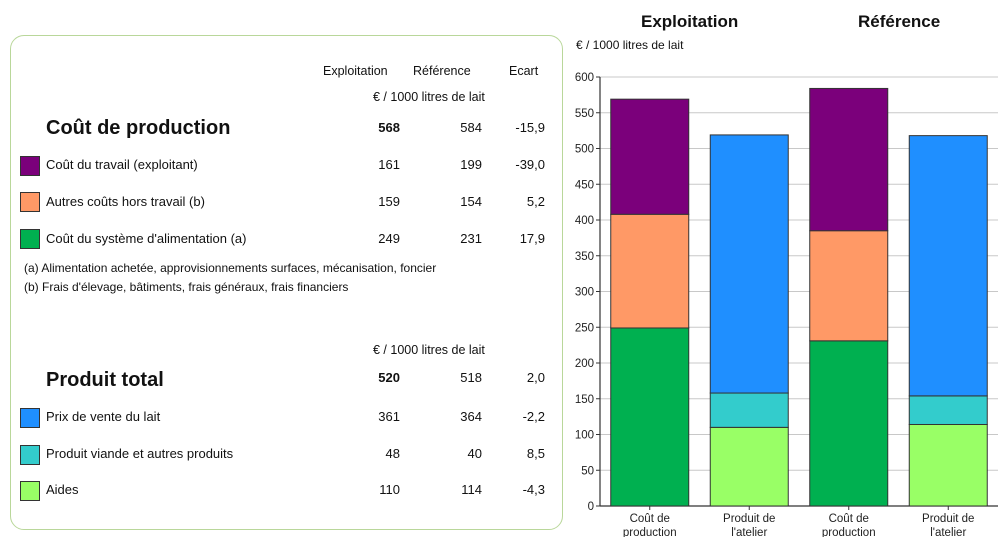 The height and width of the screenshot is (537, 999). What do you see at coordinates (471, 238) in the screenshot?
I see `row-alimentation-reference: 231` at bounding box center [471, 238].